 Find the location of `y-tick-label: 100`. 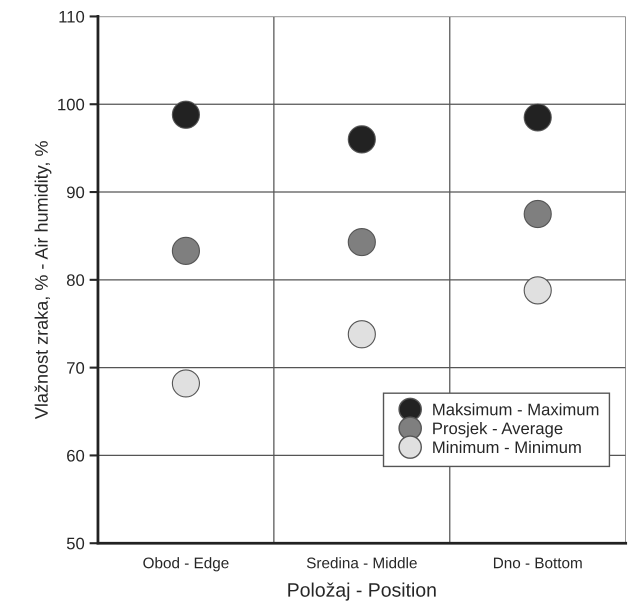

y-tick-label: 100 is located at coordinates (71, 104).